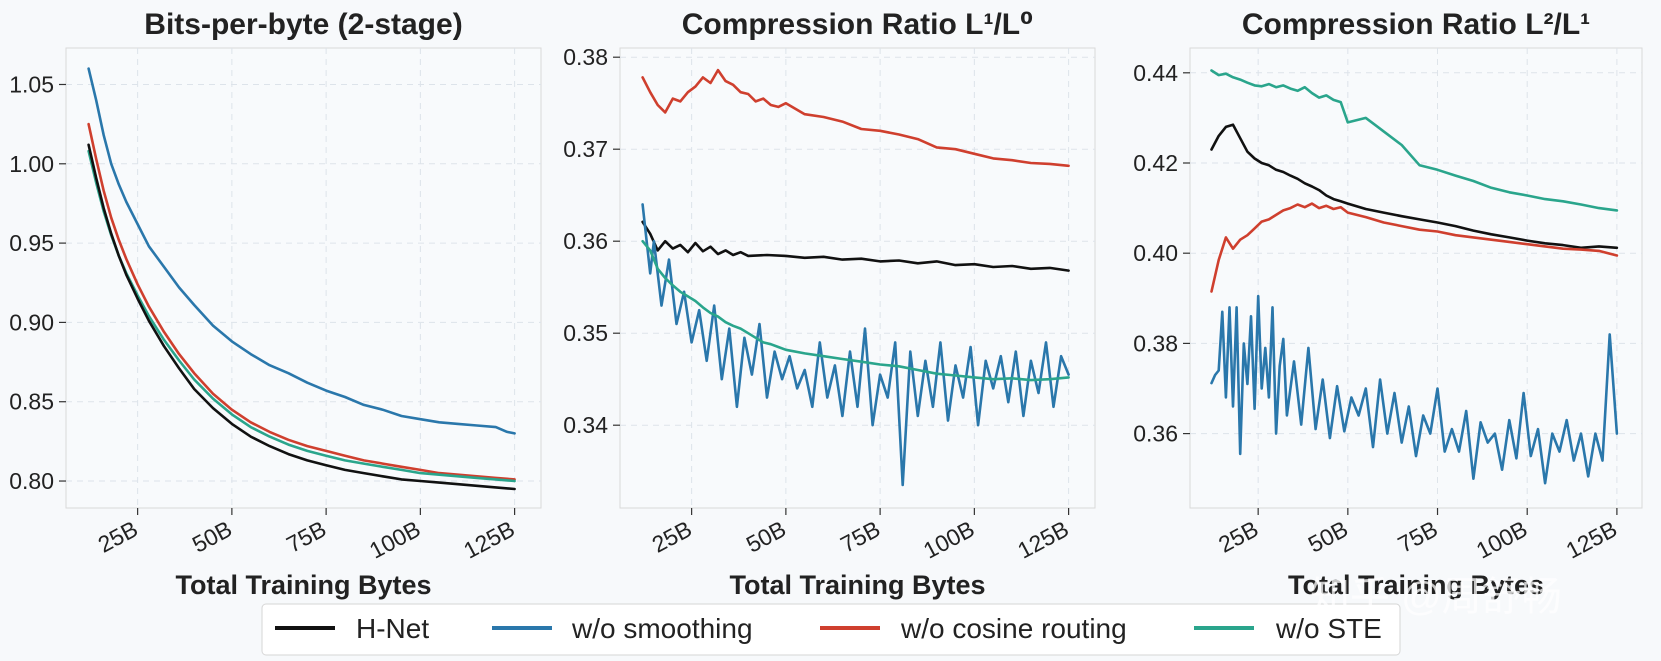 The image size is (1661, 661). Describe the element at coordinates (1328, 628) in the screenshot. I see `legend-label-ste: w/o STE` at that location.